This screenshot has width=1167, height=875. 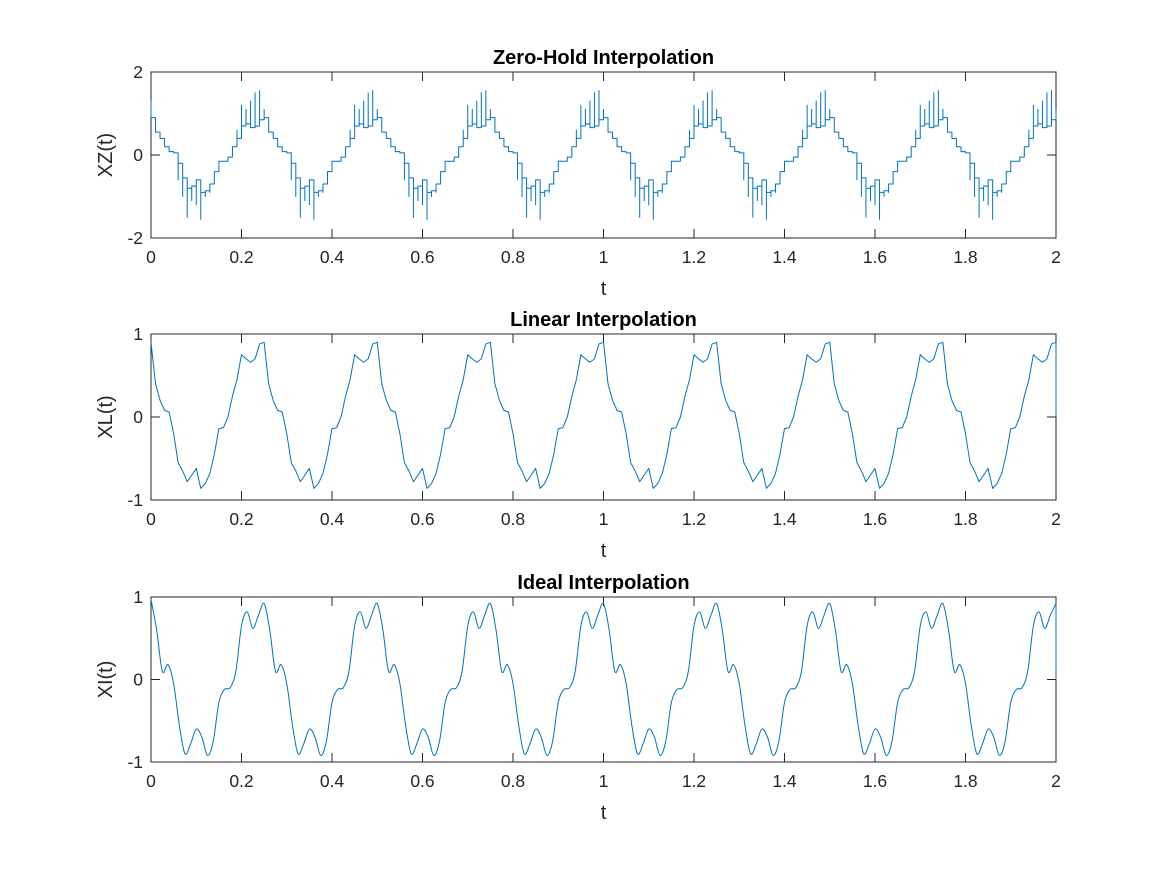 I want to click on y-axis-label: XI(t), so click(x=106, y=680).